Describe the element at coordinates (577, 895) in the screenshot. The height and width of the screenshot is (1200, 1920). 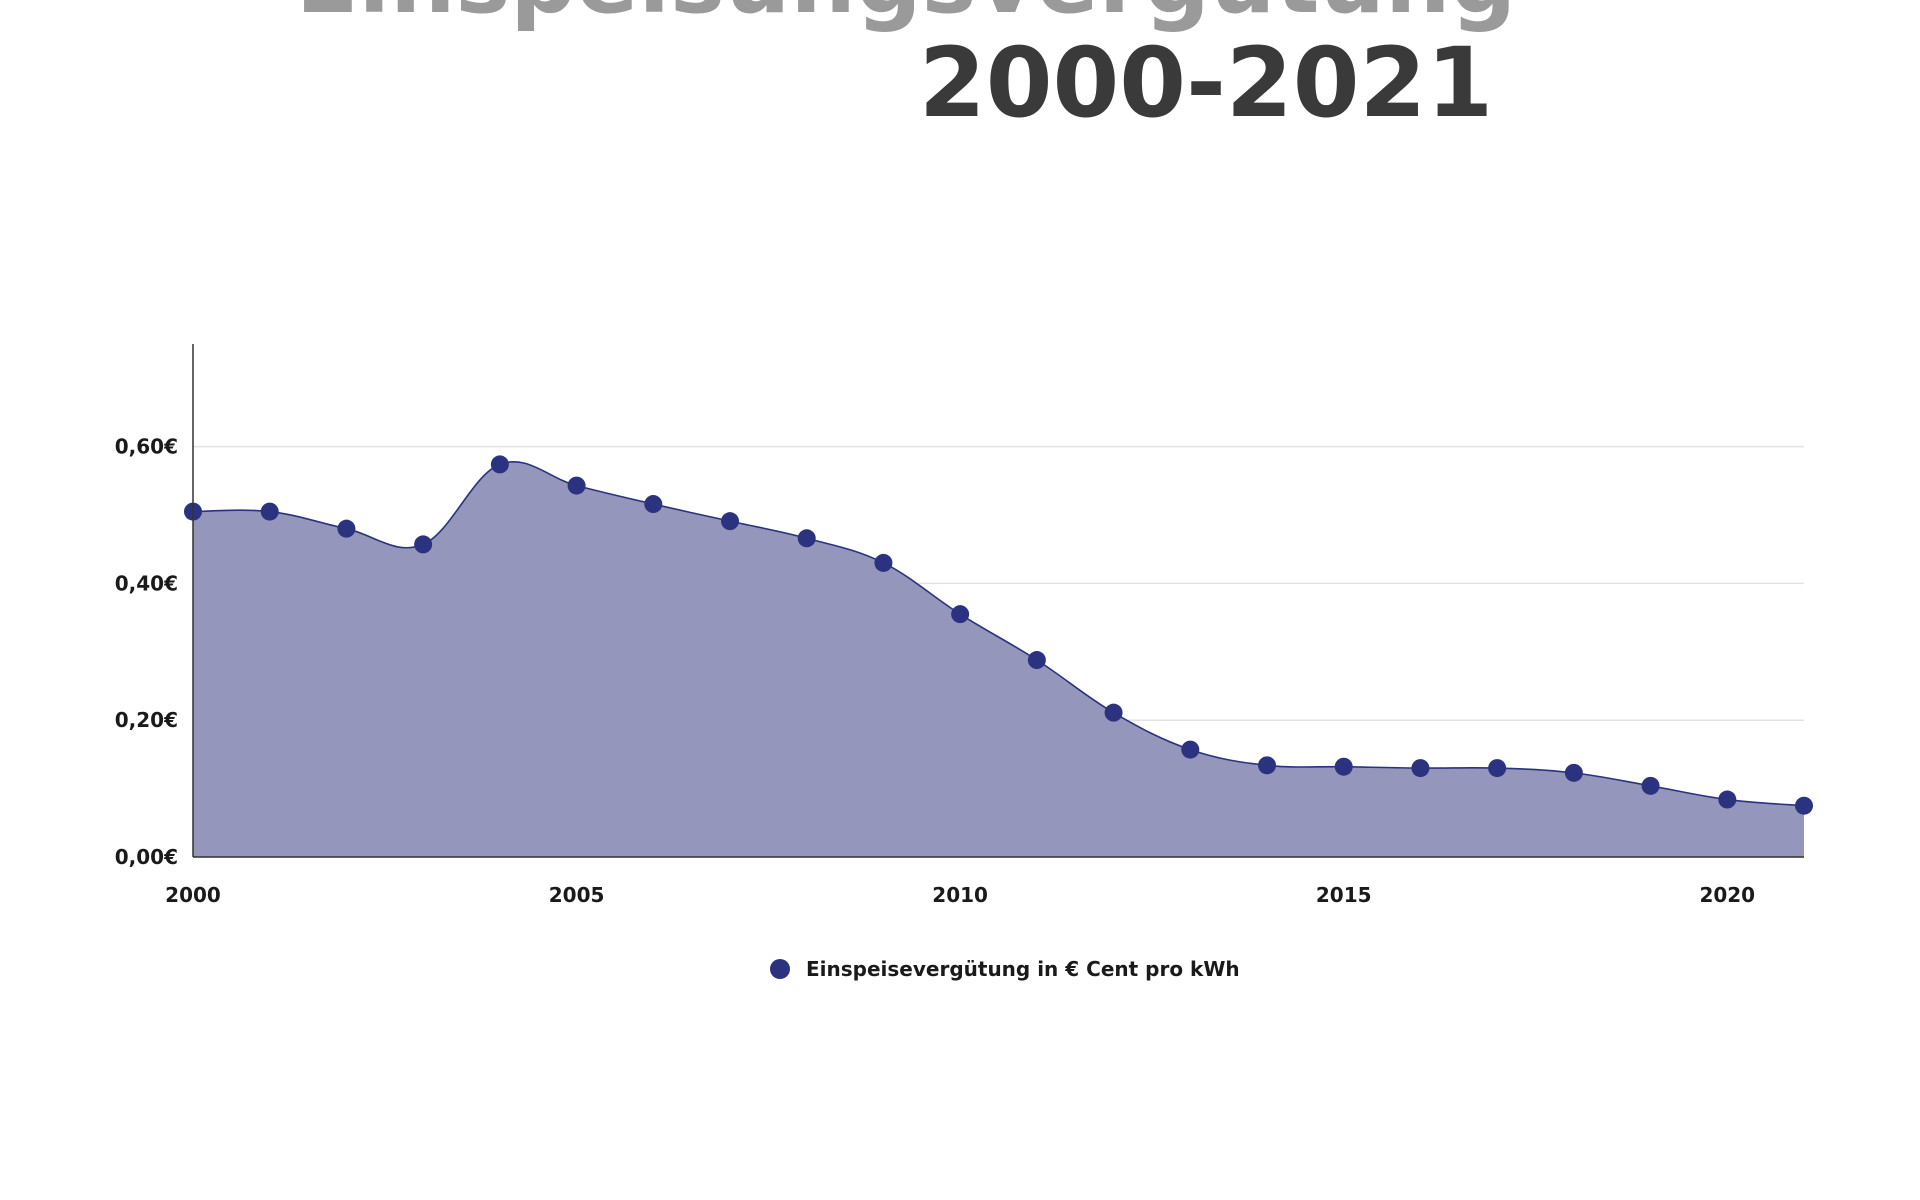
I see `x-tick-label: 2005` at that location.